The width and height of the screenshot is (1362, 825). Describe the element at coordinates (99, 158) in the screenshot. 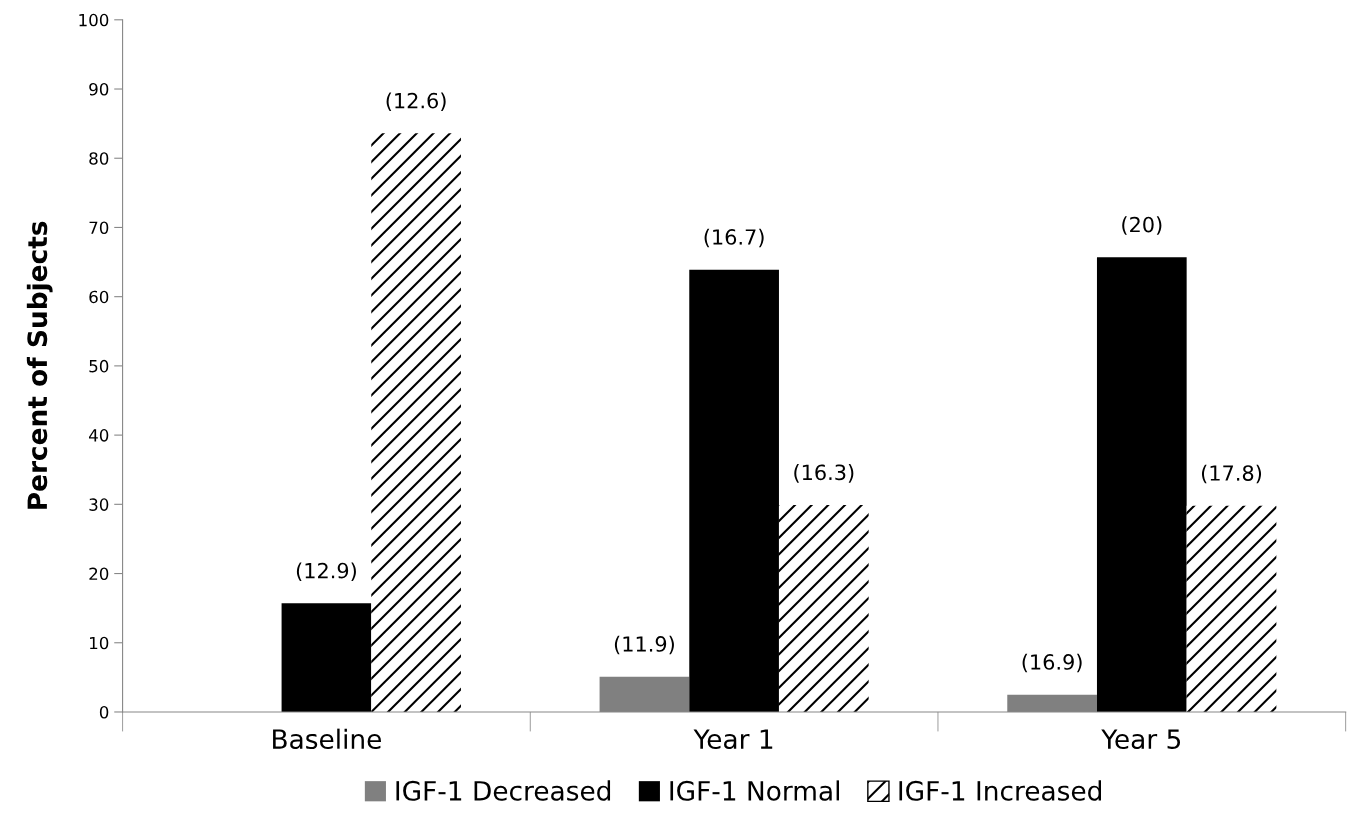

I see `y-tick-label: 80` at that location.